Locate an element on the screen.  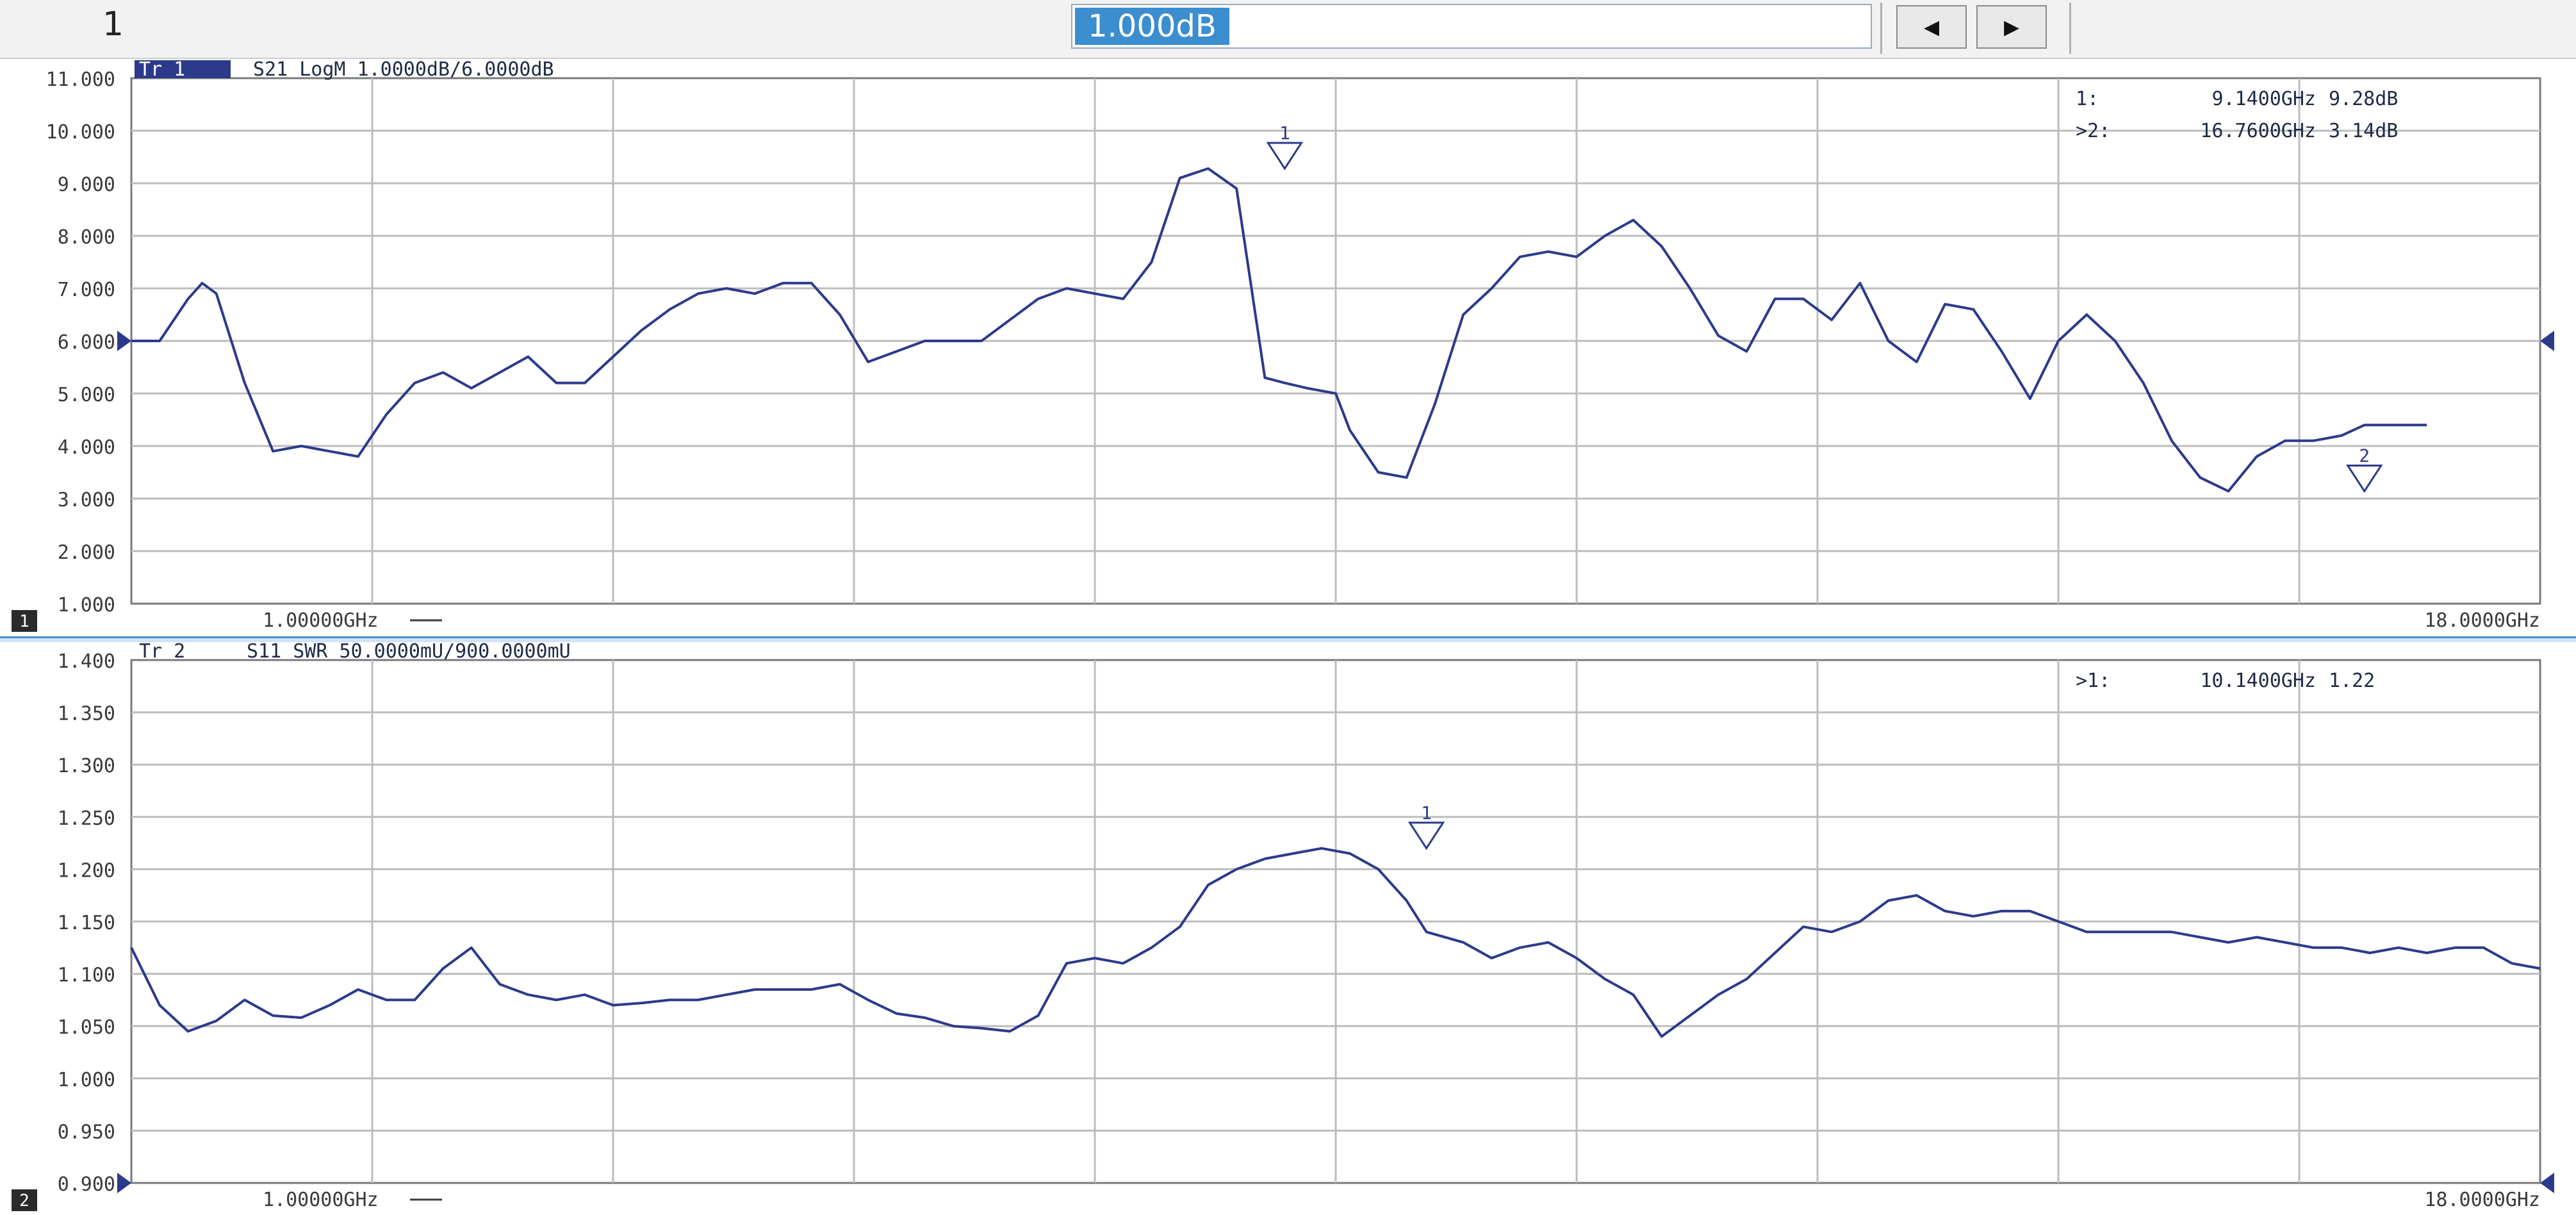
marker-readout-index: >1: is located at coordinates (2093, 681).